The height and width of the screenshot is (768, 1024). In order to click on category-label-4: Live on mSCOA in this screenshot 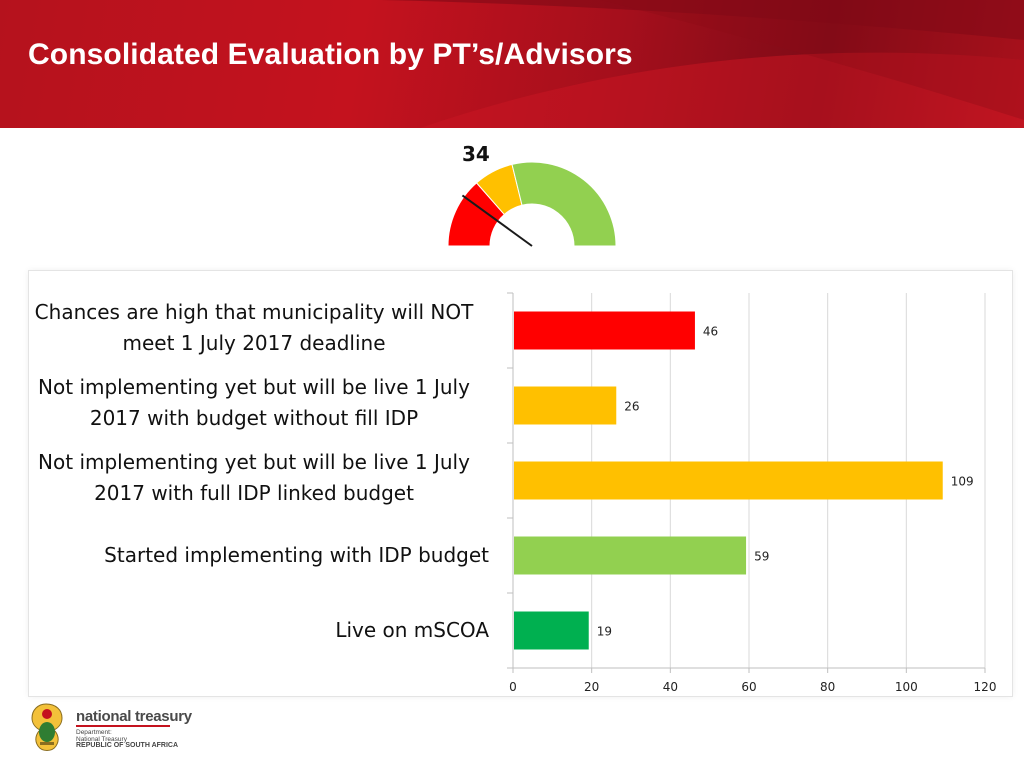, I will do `click(412, 630)`.